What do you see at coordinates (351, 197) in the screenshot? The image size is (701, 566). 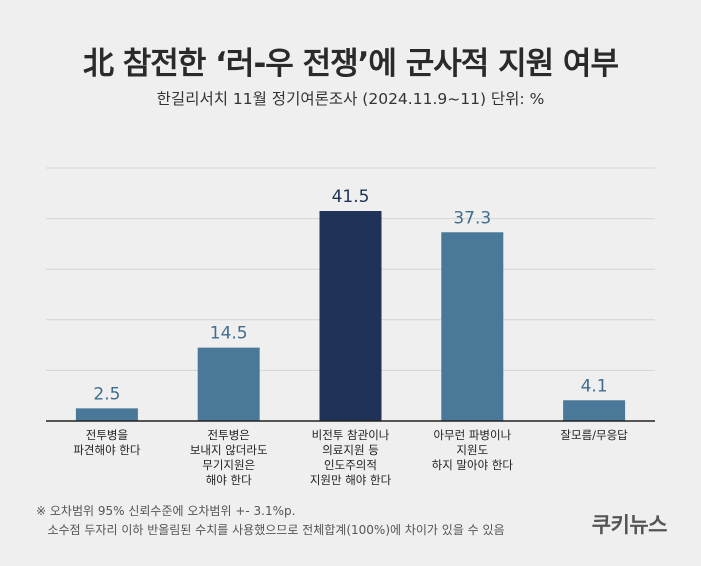 I see `bar-value-label-3: 41.5` at bounding box center [351, 197].